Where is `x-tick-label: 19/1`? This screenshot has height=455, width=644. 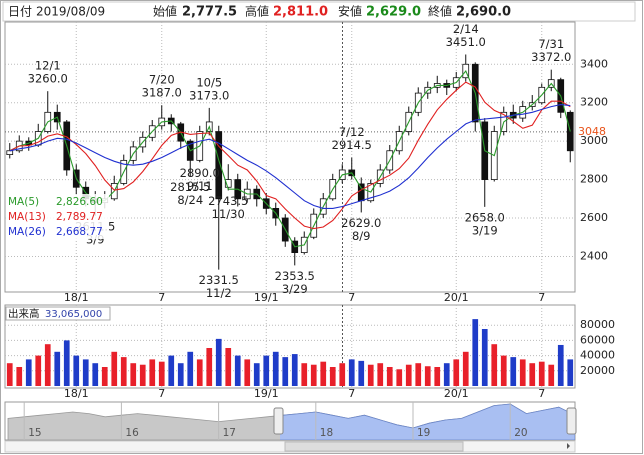
x-tick-label: 19/1 is located at coordinates (266, 393).